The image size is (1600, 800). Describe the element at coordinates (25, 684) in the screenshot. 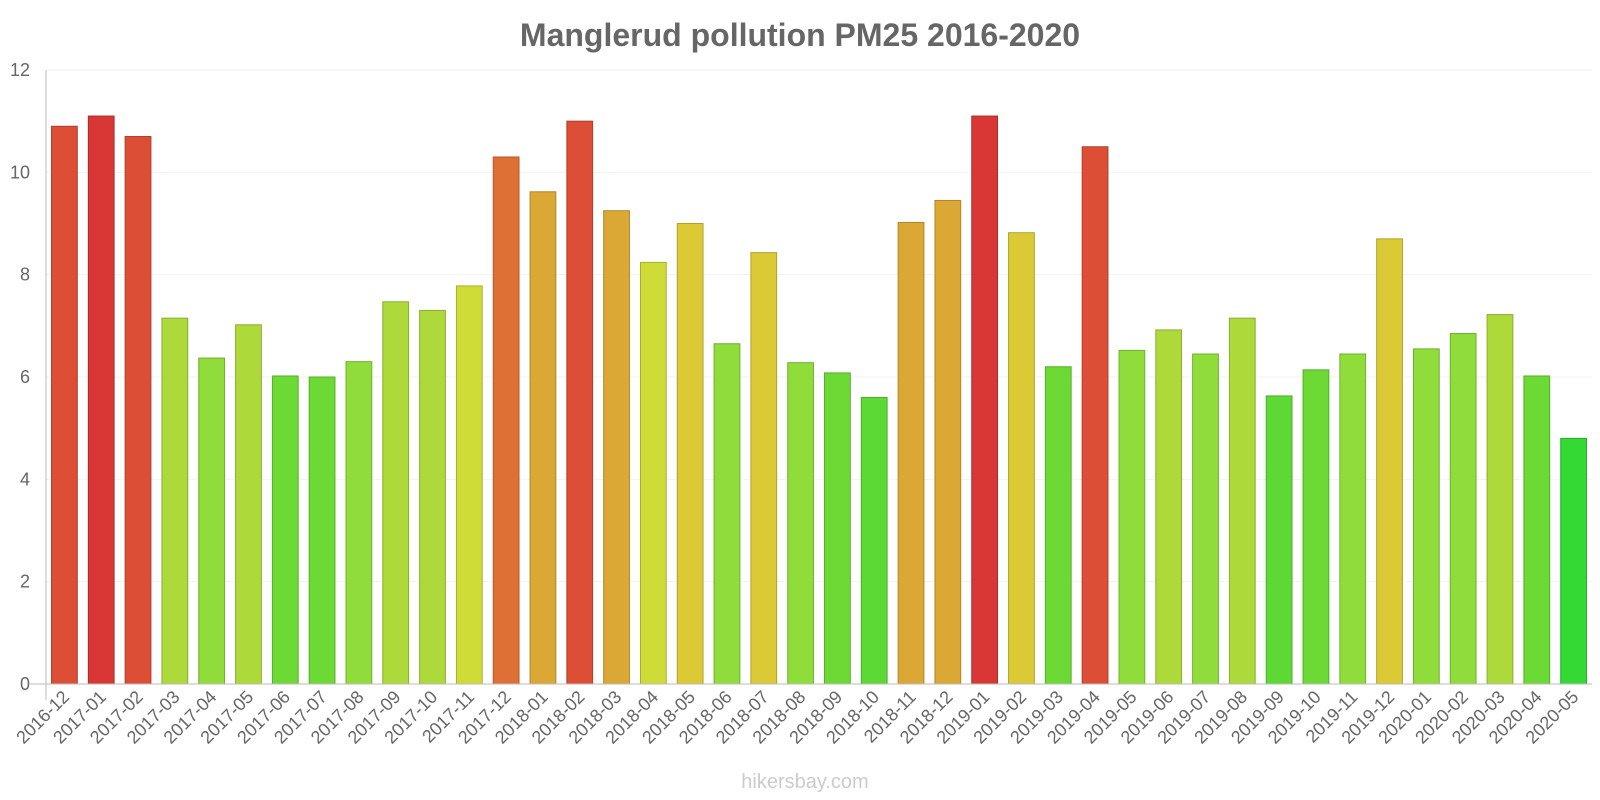

I see `y-tick-label: 0` at that location.